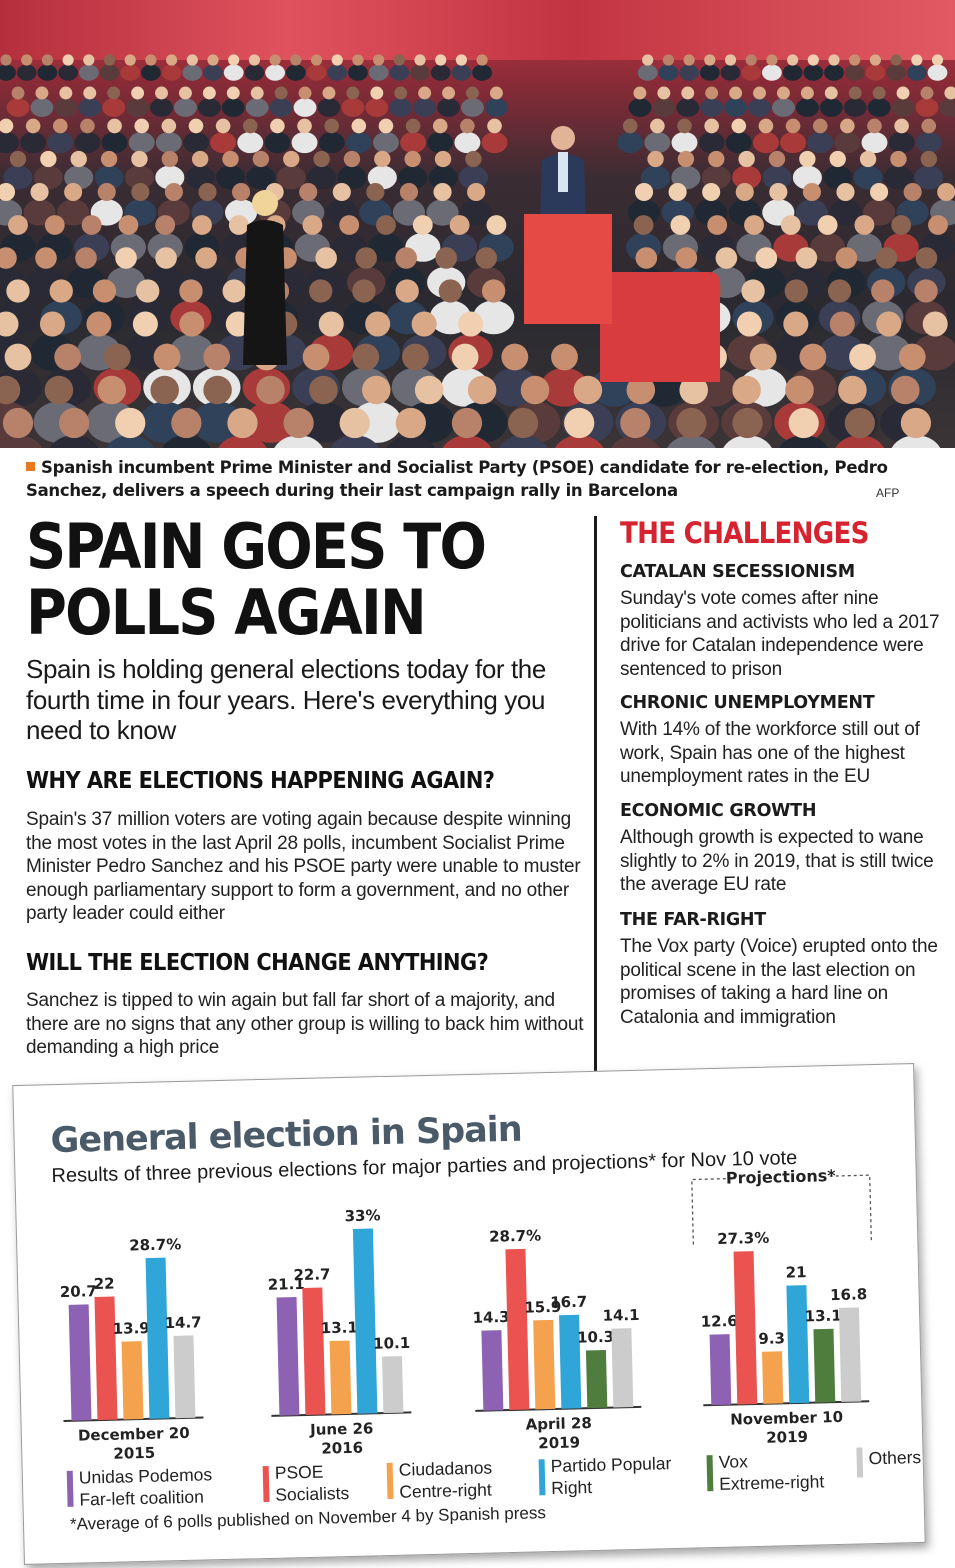 Image resolution: width=955 pixels, height=1568 pixels. What do you see at coordinates (795, 1272) in the screenshot?
I see `bar-value-label: 21` at bounding box center [795, 1272].